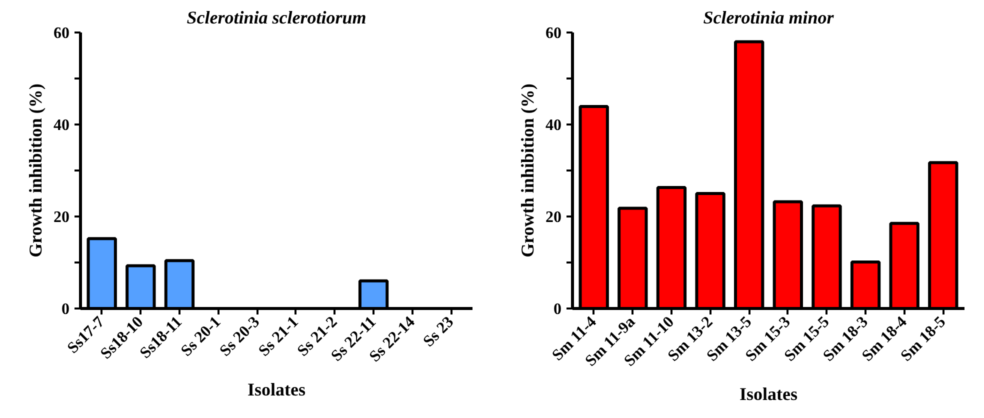  Describe the element at coordinates (439, 331) in the screenshot. I see `x-tick-label: Ss 23` at that location.